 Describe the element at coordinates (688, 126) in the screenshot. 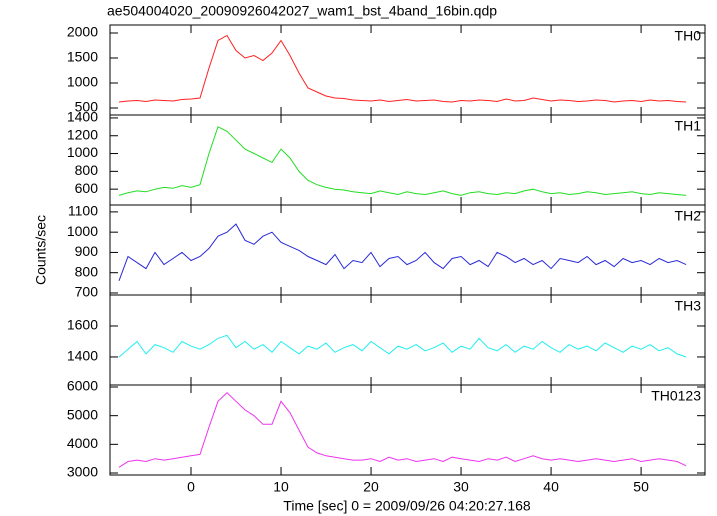

I see `panel-label: TH1` at that location.